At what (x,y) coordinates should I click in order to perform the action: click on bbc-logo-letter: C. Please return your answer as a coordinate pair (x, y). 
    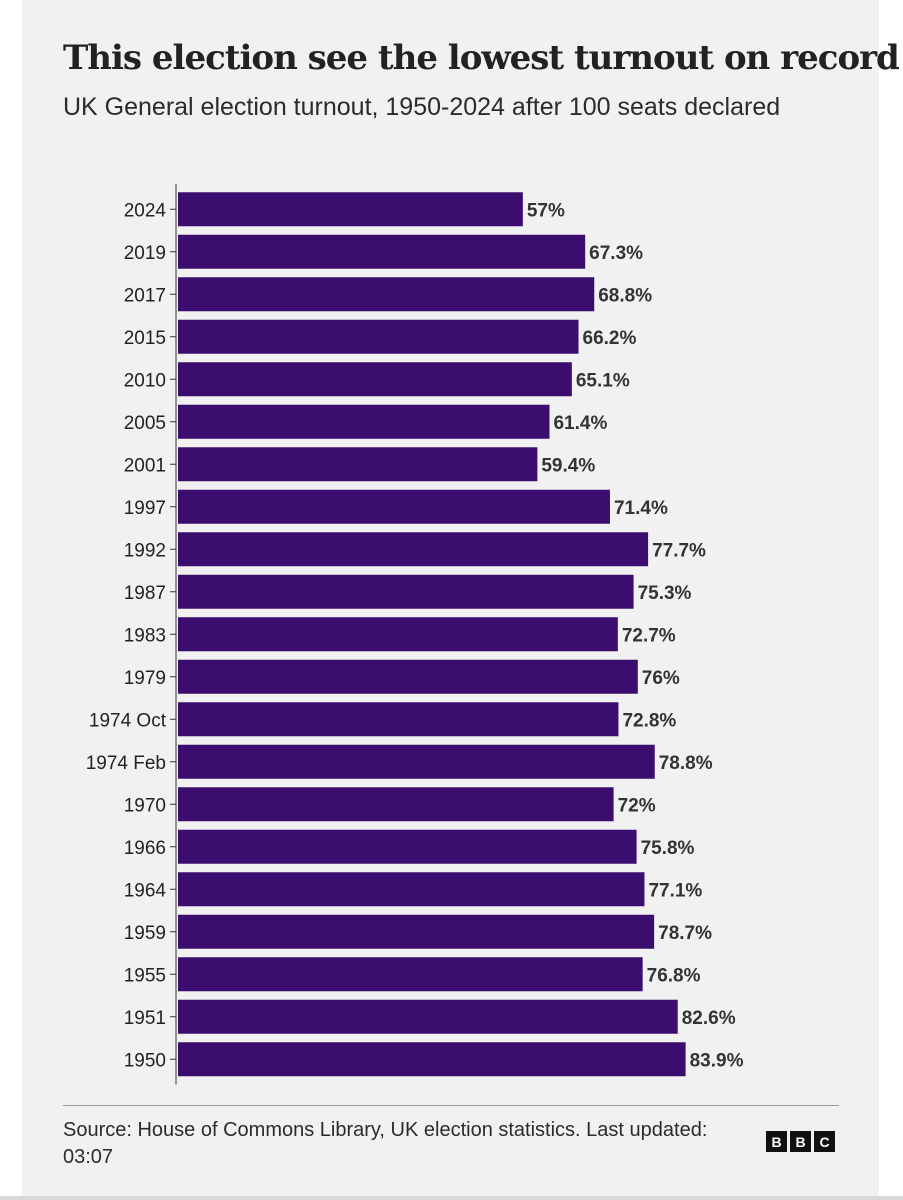
    Looking at the image, I should click on (824, 1141).